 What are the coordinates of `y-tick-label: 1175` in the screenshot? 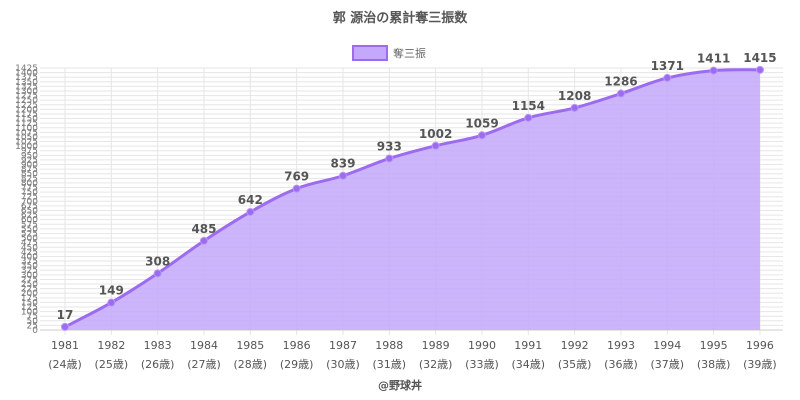 It's located at (26, 115).